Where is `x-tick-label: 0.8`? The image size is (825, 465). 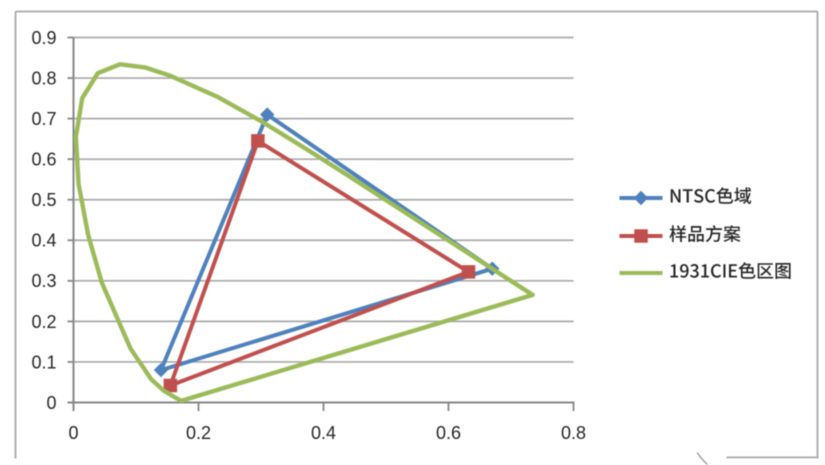 x-tick-label: 0.8 is located at coordinates (573, 433).